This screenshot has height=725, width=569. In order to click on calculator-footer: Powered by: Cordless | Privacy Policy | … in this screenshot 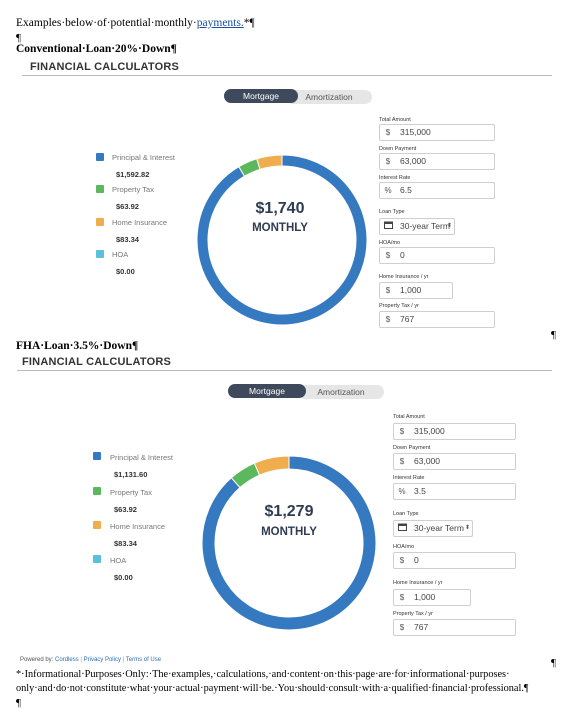, I will do `click(90, 660)`.